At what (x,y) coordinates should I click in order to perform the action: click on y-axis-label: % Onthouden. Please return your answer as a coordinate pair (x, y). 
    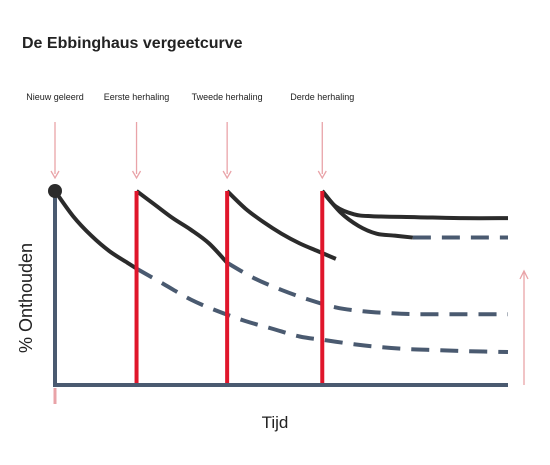
    Looking at the image, I should click on (26, 298).